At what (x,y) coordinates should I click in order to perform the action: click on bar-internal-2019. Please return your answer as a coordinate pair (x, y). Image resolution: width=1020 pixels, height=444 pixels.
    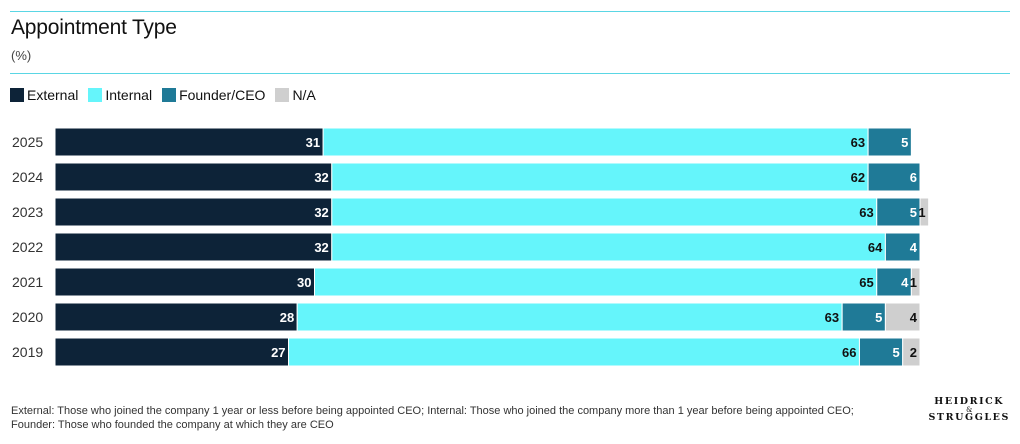
    Looking at the image, I should click on (574, 352).